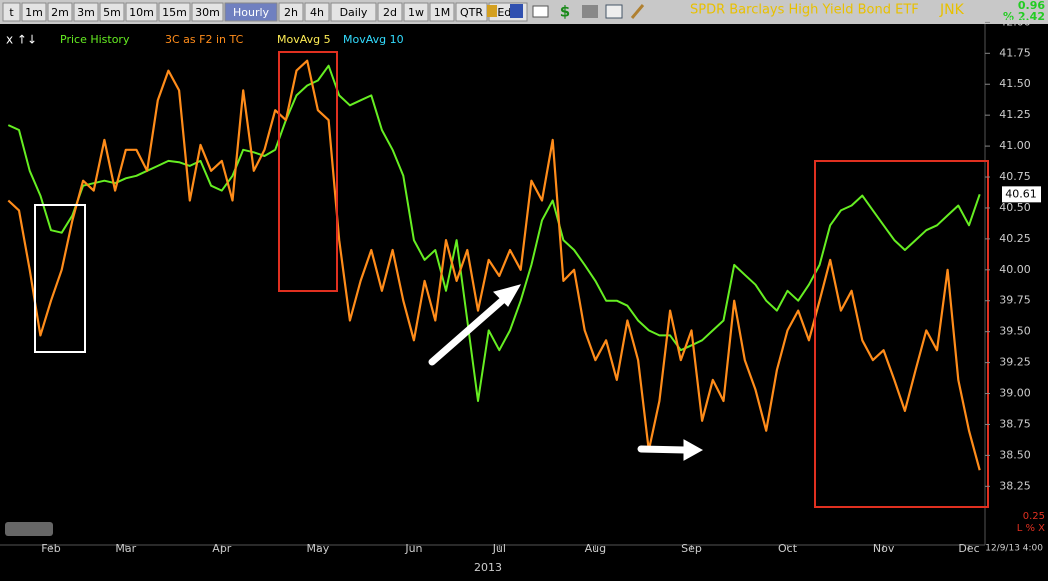  Describe the element at coordinates (1015, 454) in the screenshot. I see `y-tick-label: 38.50` at that location.